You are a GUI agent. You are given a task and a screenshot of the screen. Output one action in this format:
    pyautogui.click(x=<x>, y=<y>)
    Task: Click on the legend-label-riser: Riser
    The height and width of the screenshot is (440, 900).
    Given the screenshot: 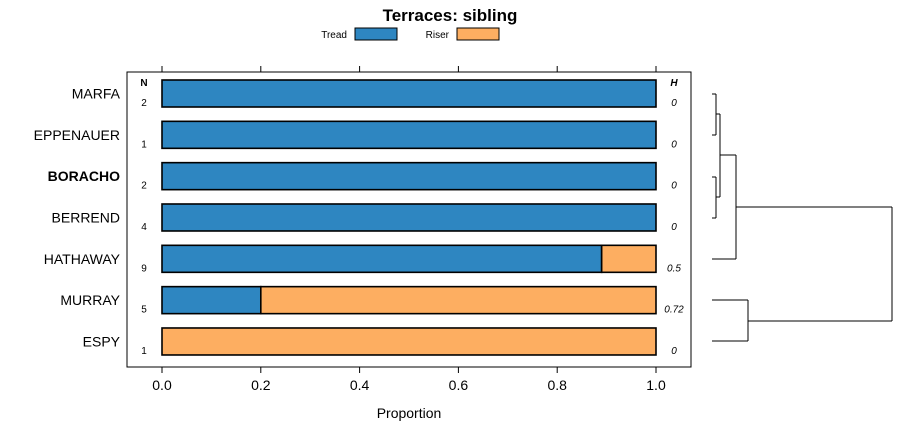 What is the action you would take?
    pyautogui.click(x=438, y=35)
    